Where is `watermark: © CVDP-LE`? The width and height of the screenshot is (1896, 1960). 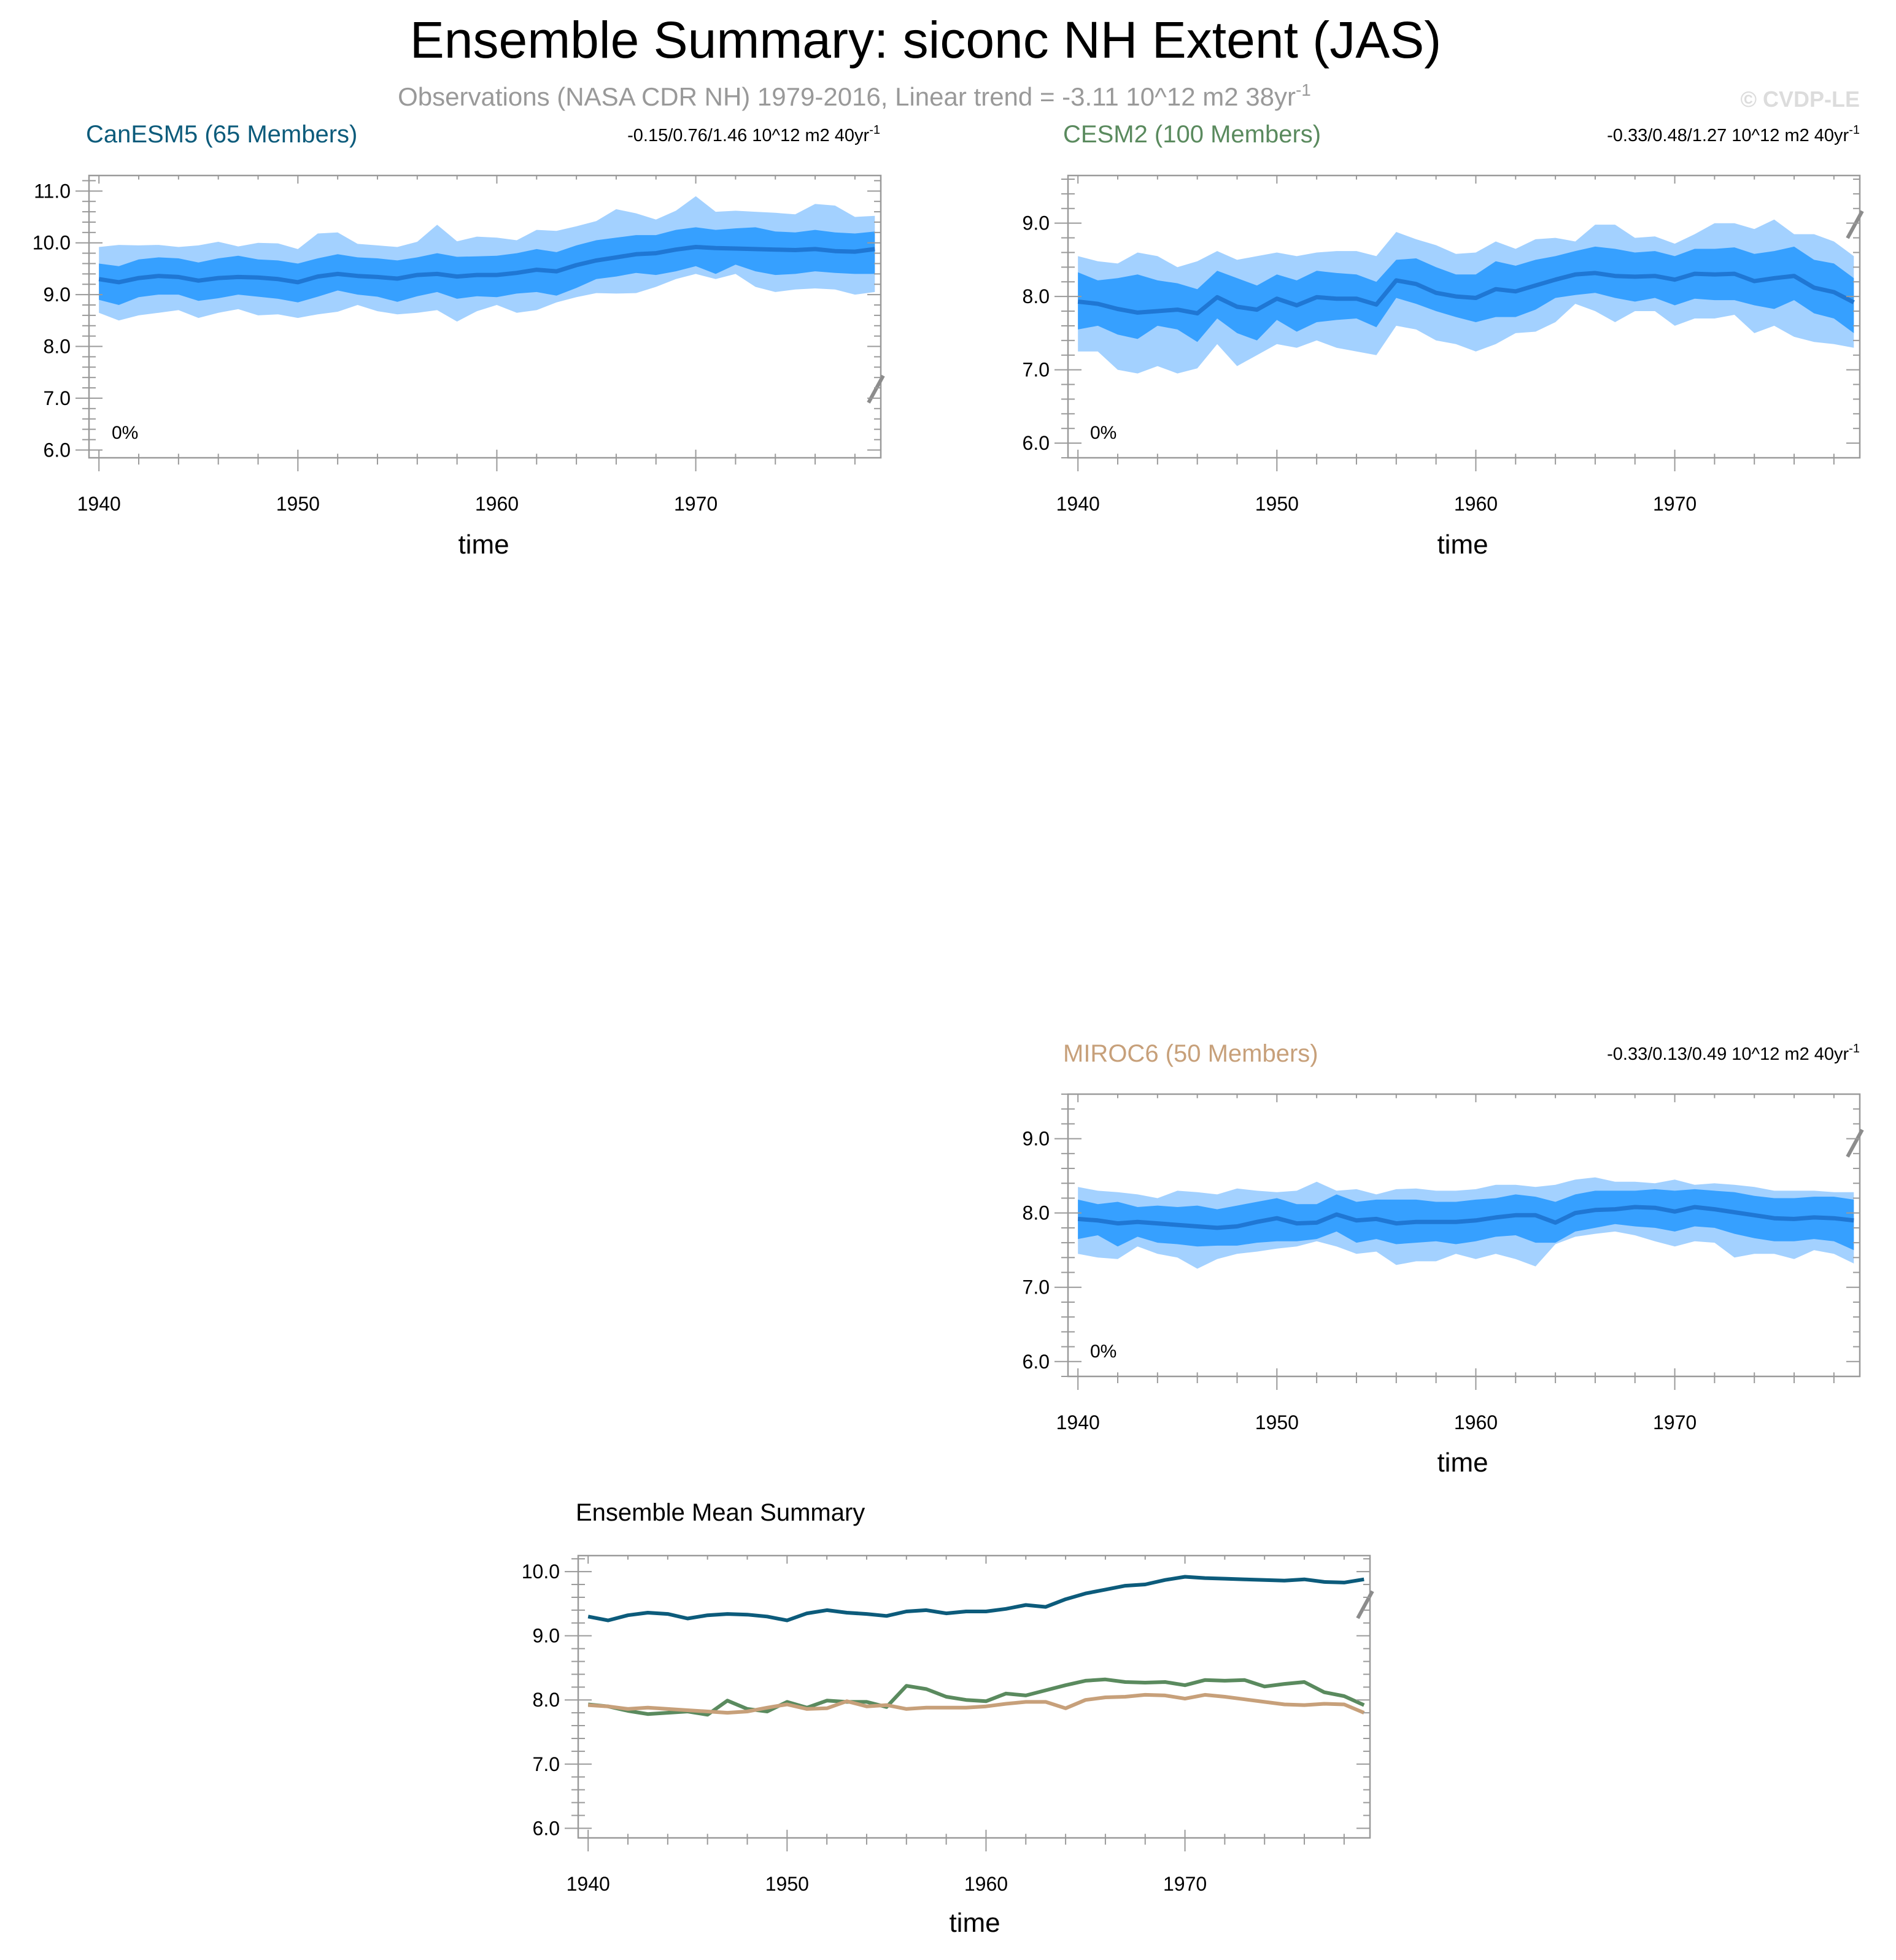 watermark: © CVDP-LE is located at coordinates (1800, 99).